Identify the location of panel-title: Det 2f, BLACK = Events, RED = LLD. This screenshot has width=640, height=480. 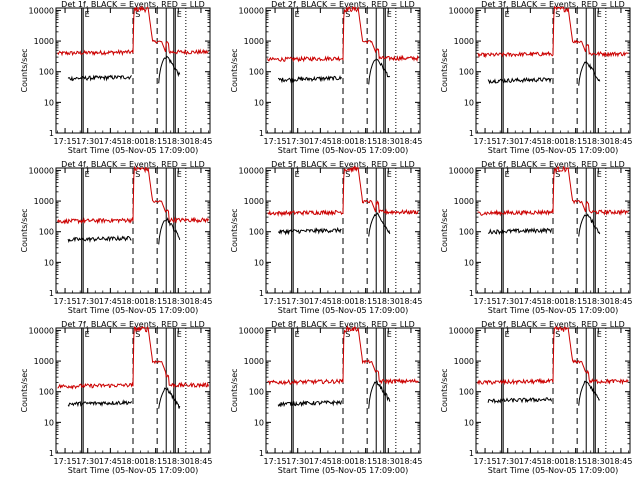
(343, 4).